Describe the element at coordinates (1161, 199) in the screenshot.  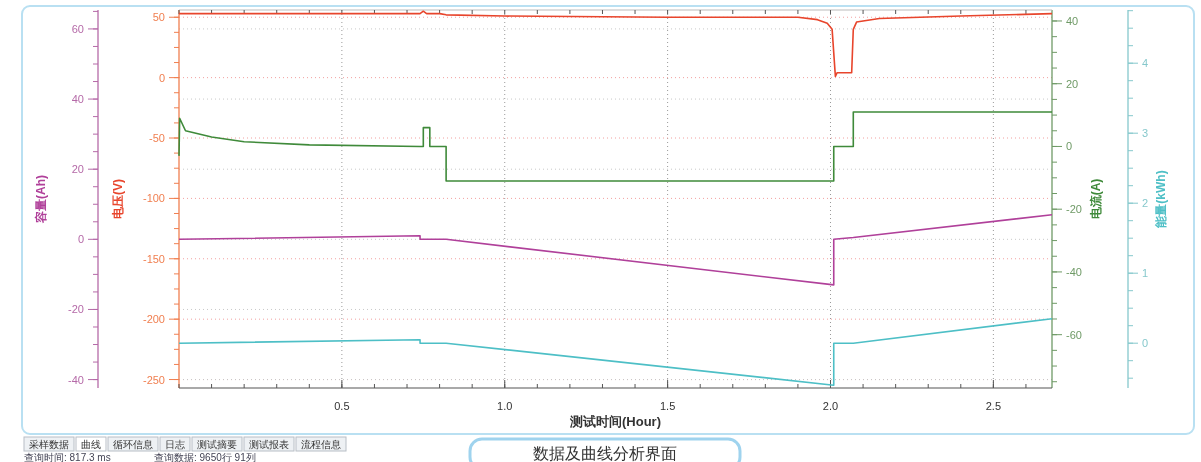
I see `y-axis-title: 能量(kWh)` at that location.